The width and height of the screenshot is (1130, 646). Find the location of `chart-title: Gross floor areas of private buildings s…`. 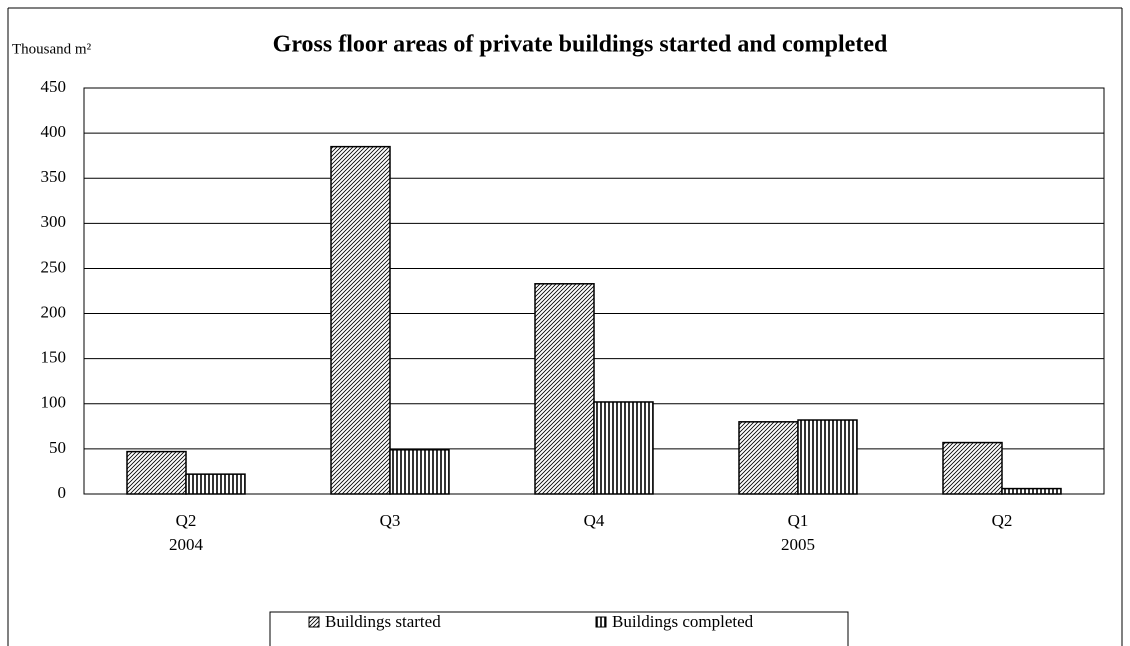

chart-title: Gross floor areas of private buildings s… is located at coordinates (580, 45).